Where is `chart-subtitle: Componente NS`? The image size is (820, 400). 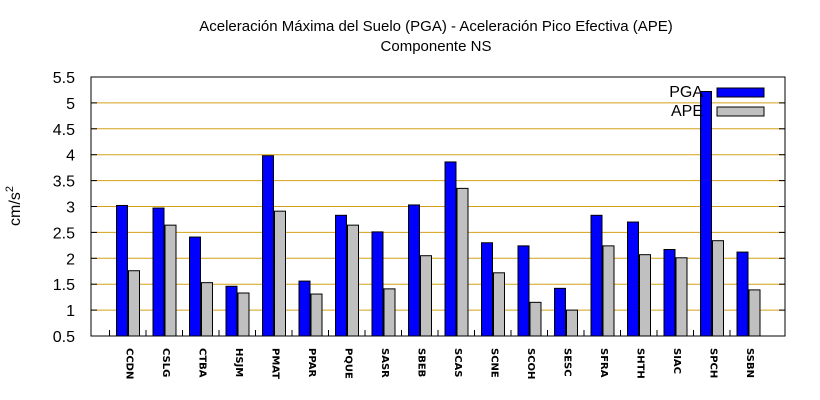
chart-subtitle: Componente NS is located at coordinates (436, 46).